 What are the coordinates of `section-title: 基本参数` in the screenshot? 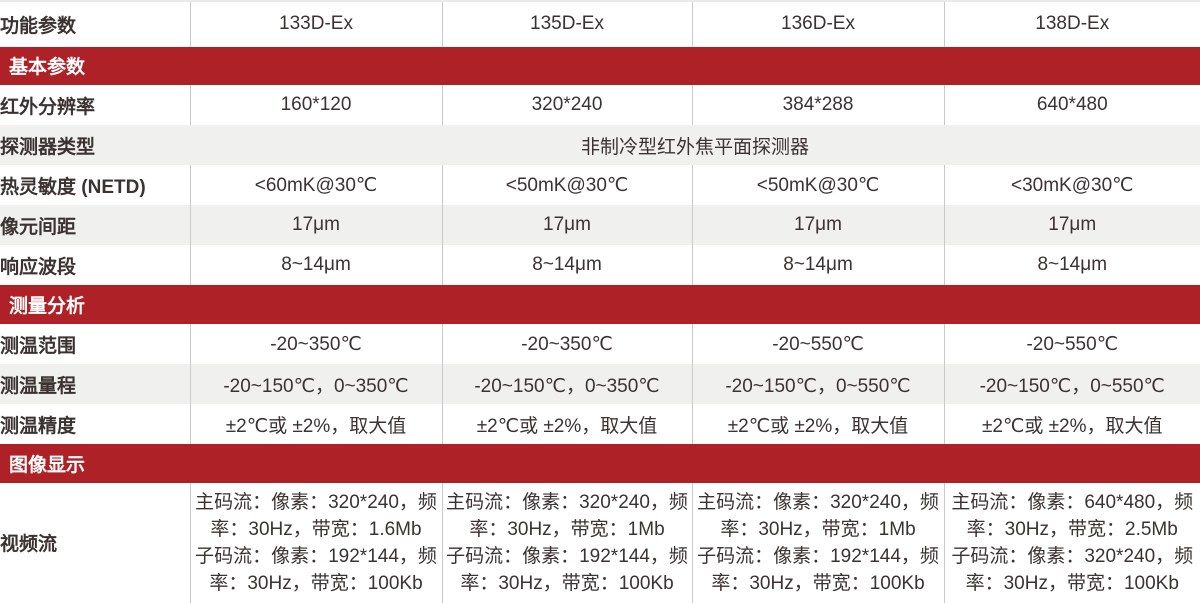 It's located at (600, 66).